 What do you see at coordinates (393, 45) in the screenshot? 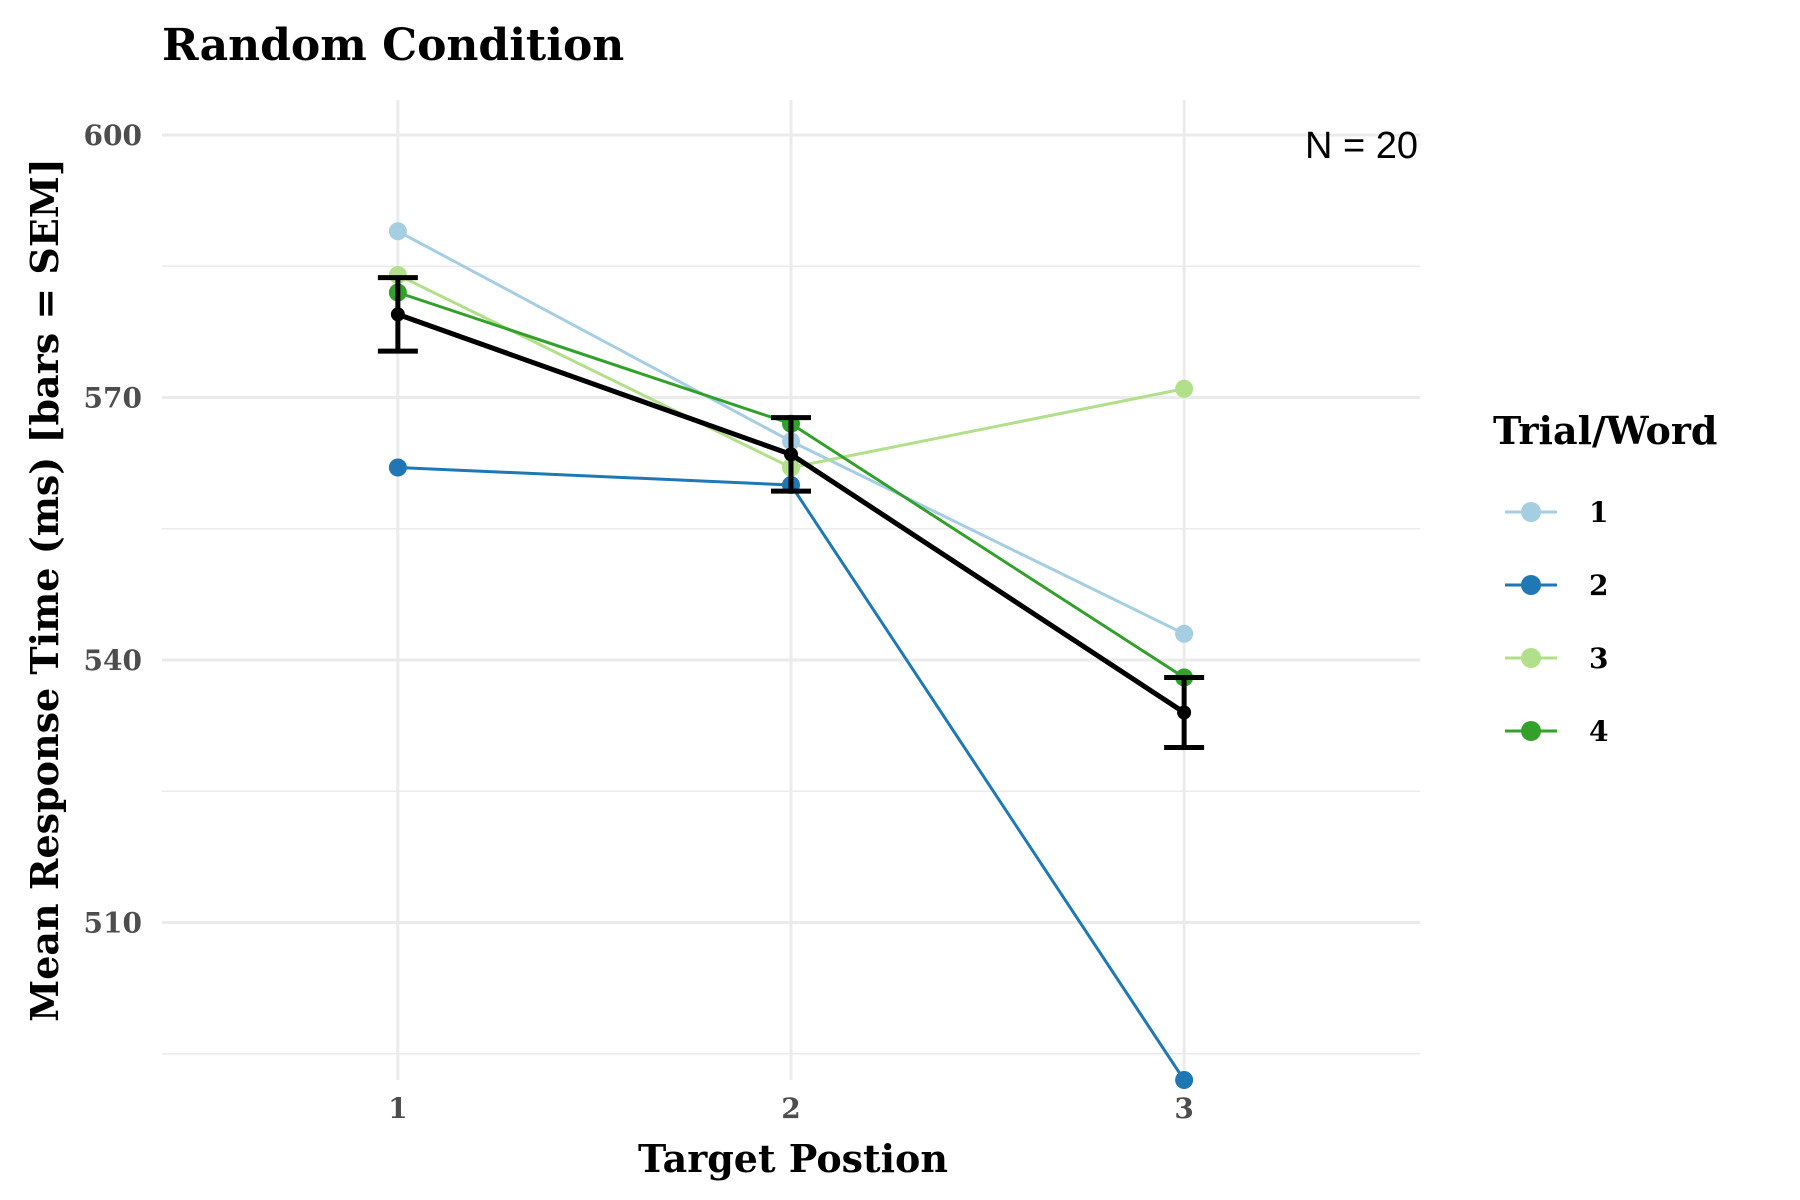
I see `chart-title: Random Condition` at bounding box center [393, 45].